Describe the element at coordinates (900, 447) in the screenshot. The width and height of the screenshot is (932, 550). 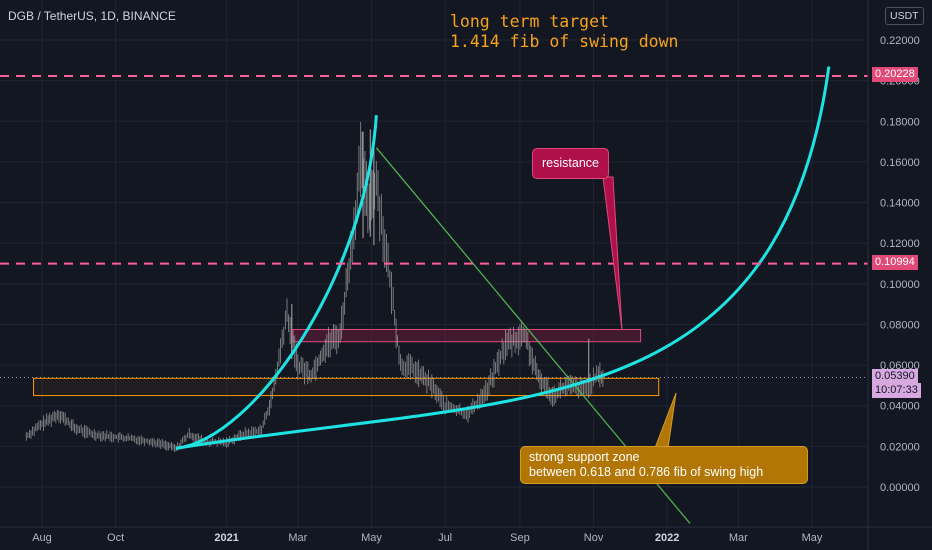
I see `y-tick-label-1: 0.02000` at that location.